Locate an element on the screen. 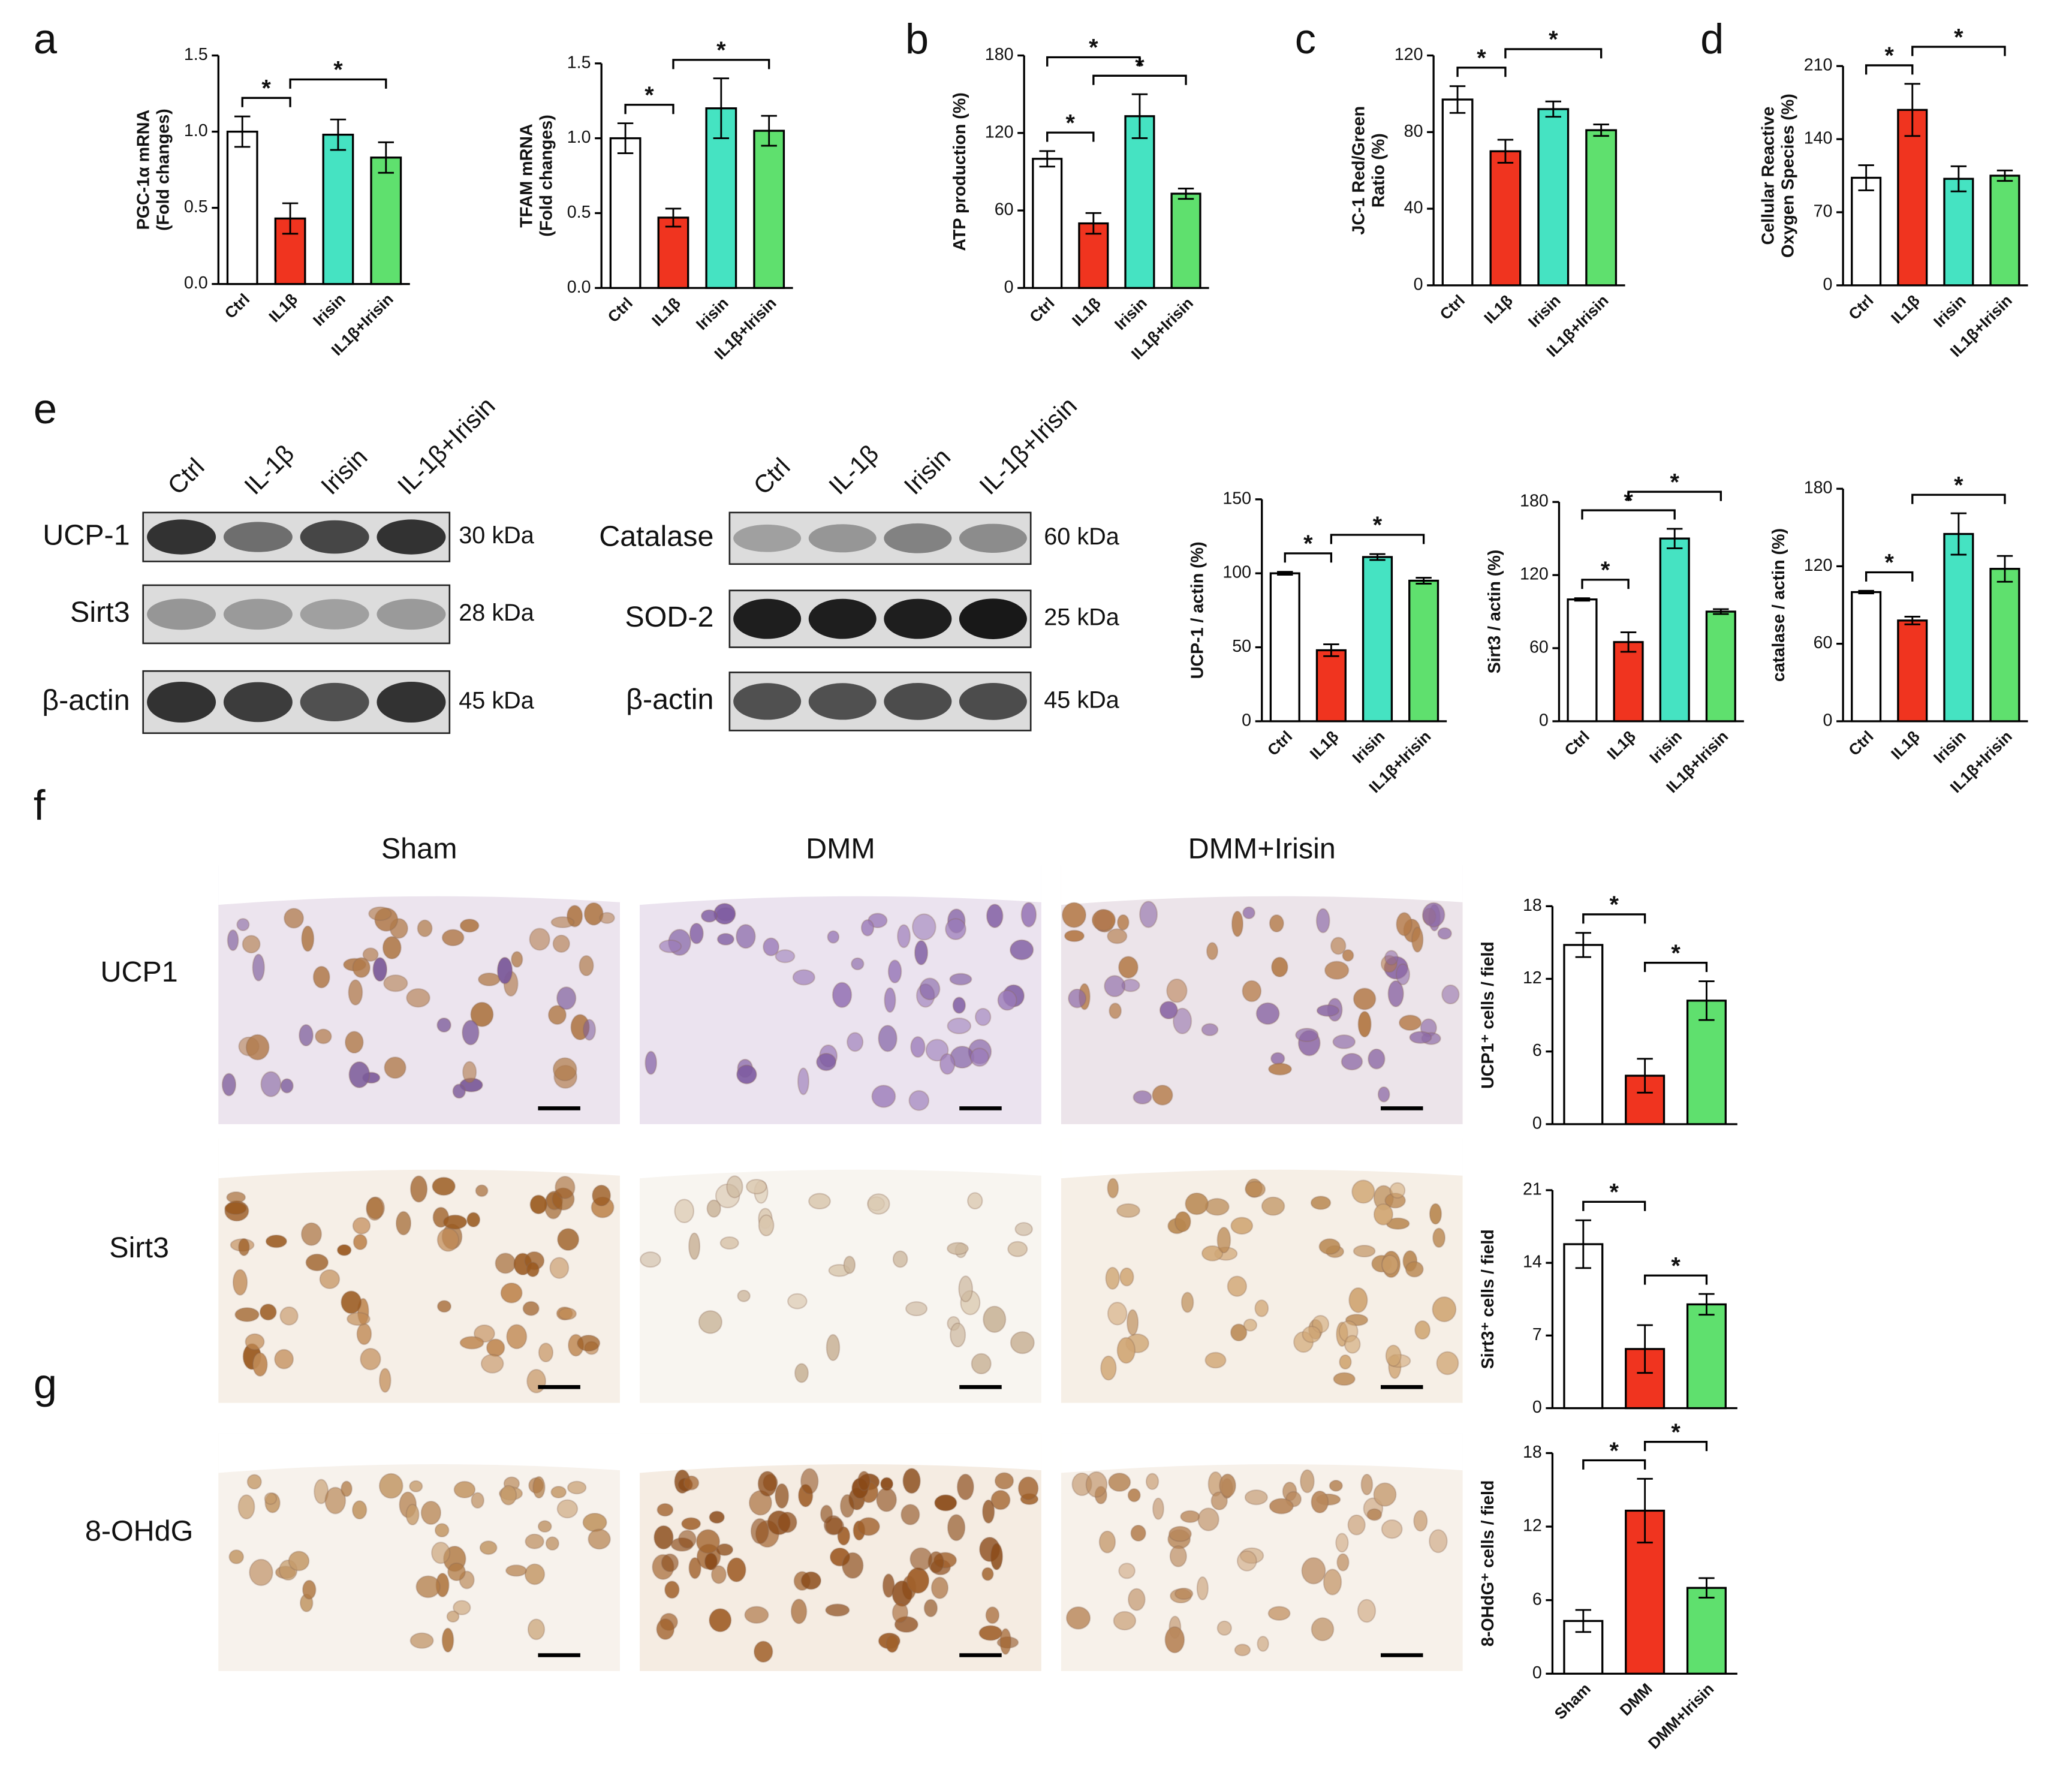 The height and width of the screenshot is (1782, 2072). blot-size-label: 45 kDa is located at coordinates (497, 700).